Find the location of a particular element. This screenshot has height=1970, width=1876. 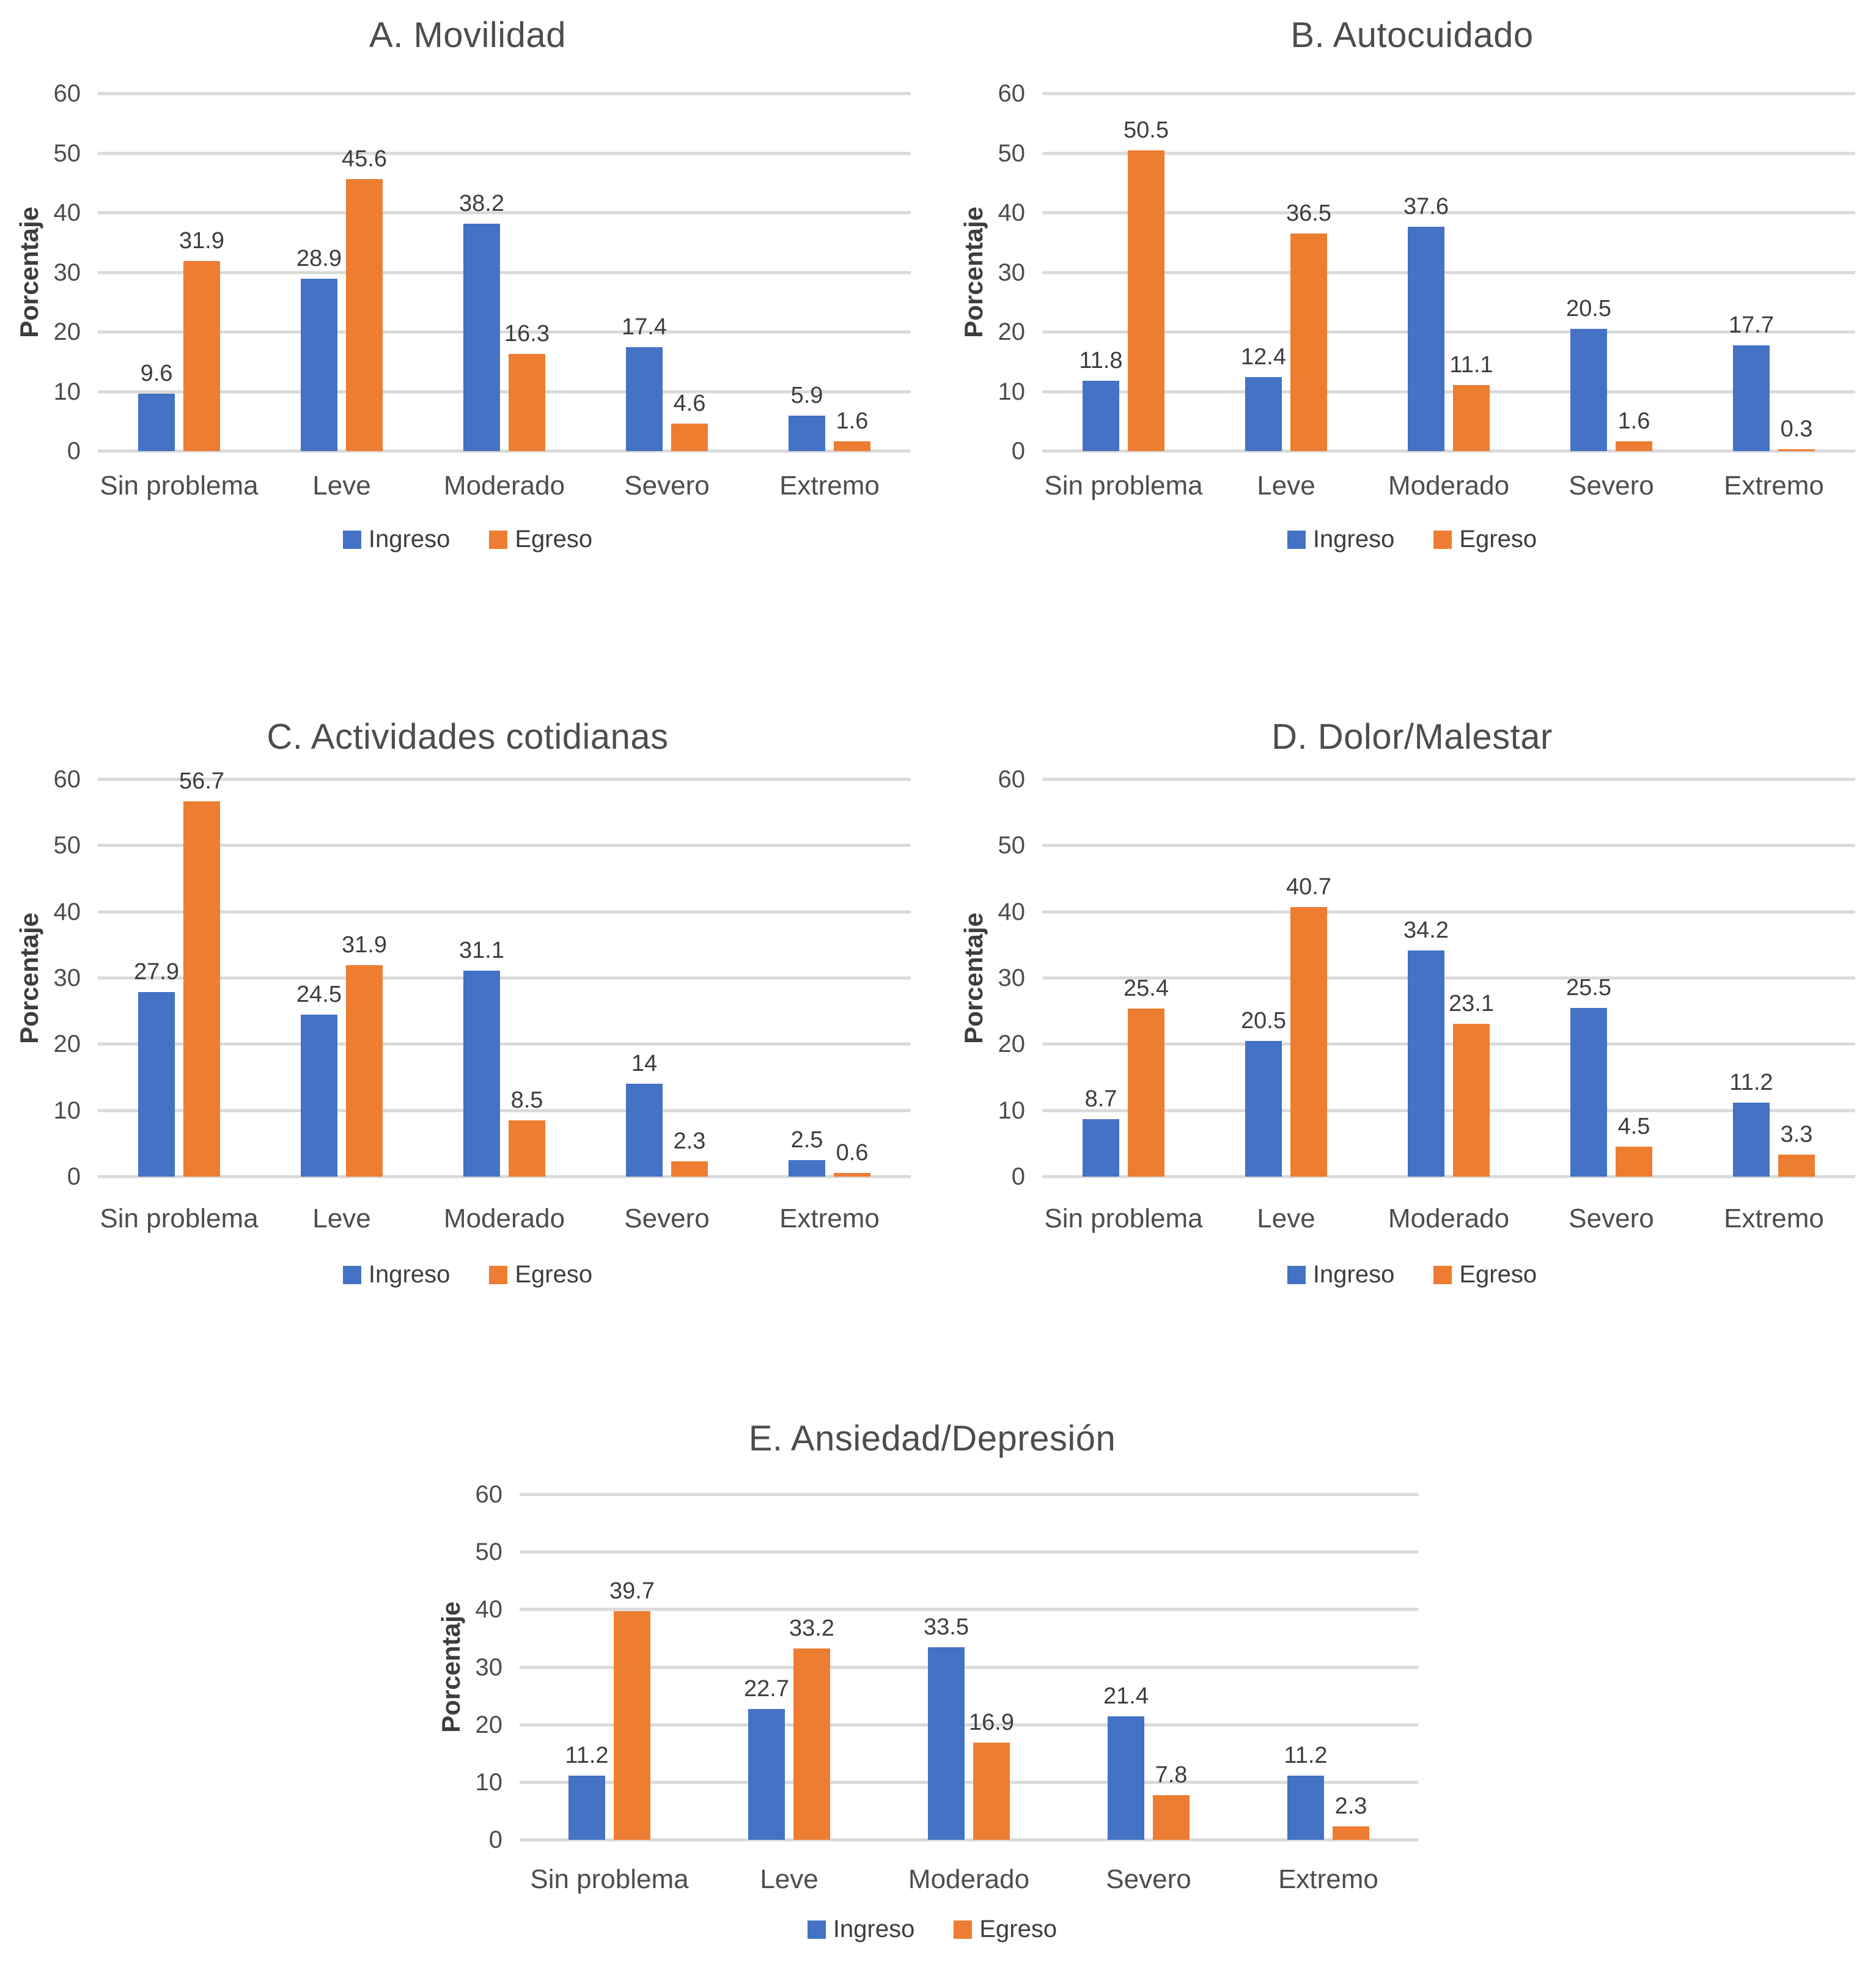

chart-title: E. Ansiedad/Depresión is located at coordinates (932, 1438).